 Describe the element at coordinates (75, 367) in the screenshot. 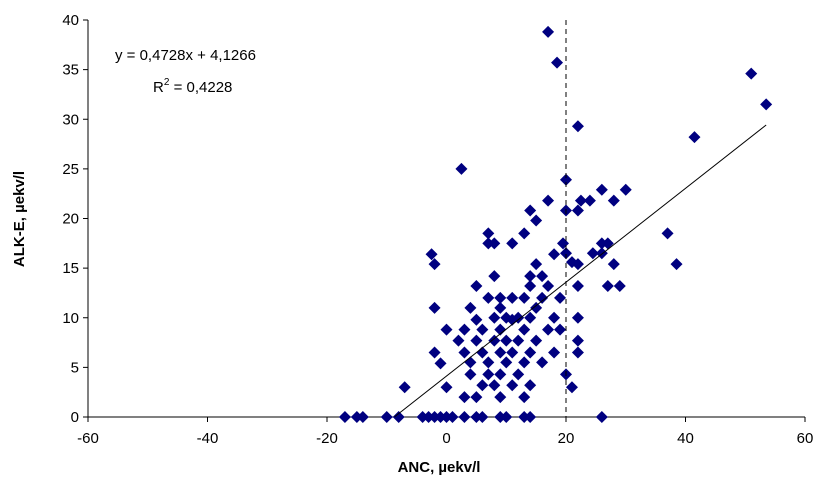

I see `y-tick-label: 5` at that location.